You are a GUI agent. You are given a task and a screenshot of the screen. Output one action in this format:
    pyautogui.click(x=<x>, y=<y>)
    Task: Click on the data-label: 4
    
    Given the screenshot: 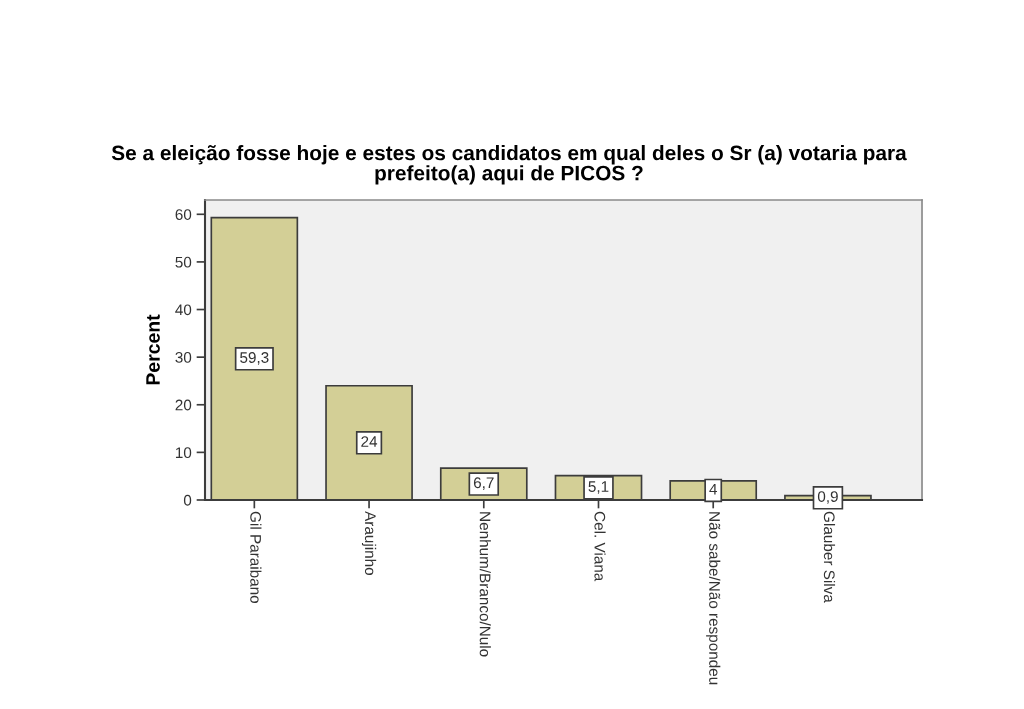 What is the action you would take?
    pyautogui.click(x=713, y=489)
    